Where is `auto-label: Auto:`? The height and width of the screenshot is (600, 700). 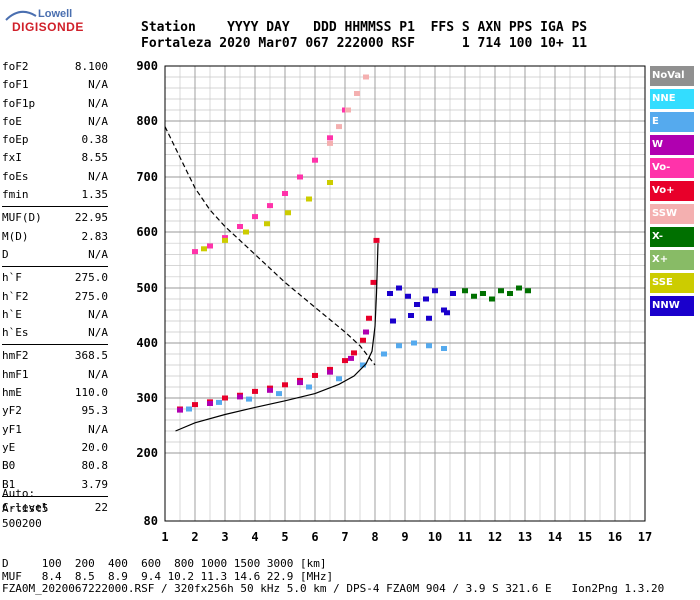
auto-label: Auto: is located at coordinates (19, 493).